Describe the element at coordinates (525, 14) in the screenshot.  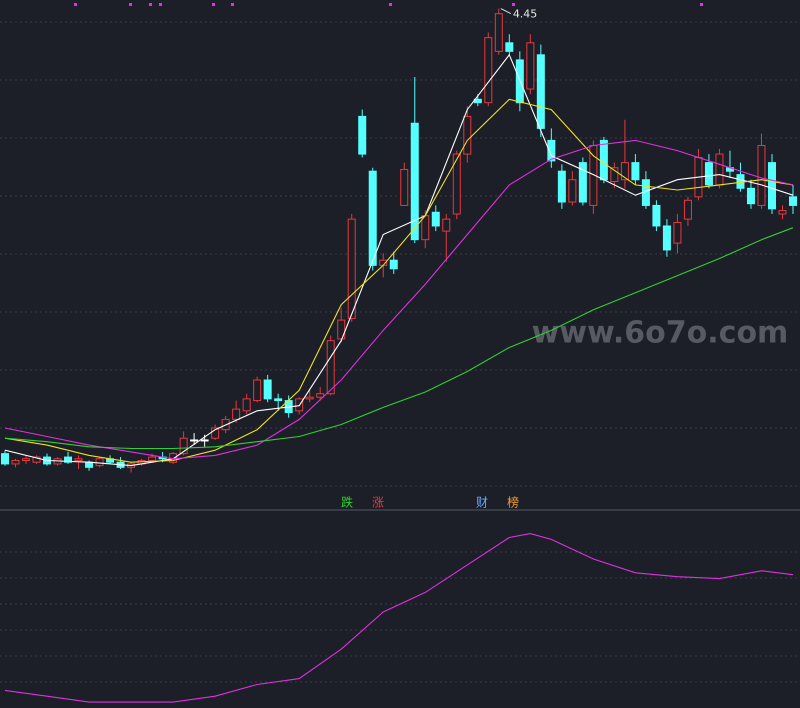
I see `annotation-label: 4.45` at that location.